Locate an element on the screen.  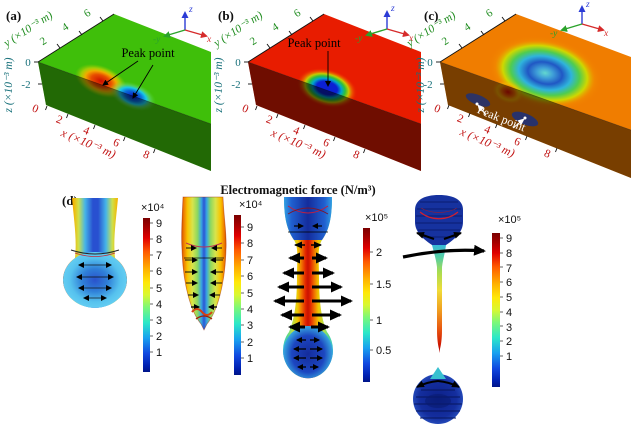
panel-label: (a) is located at coordinates (13, 15).